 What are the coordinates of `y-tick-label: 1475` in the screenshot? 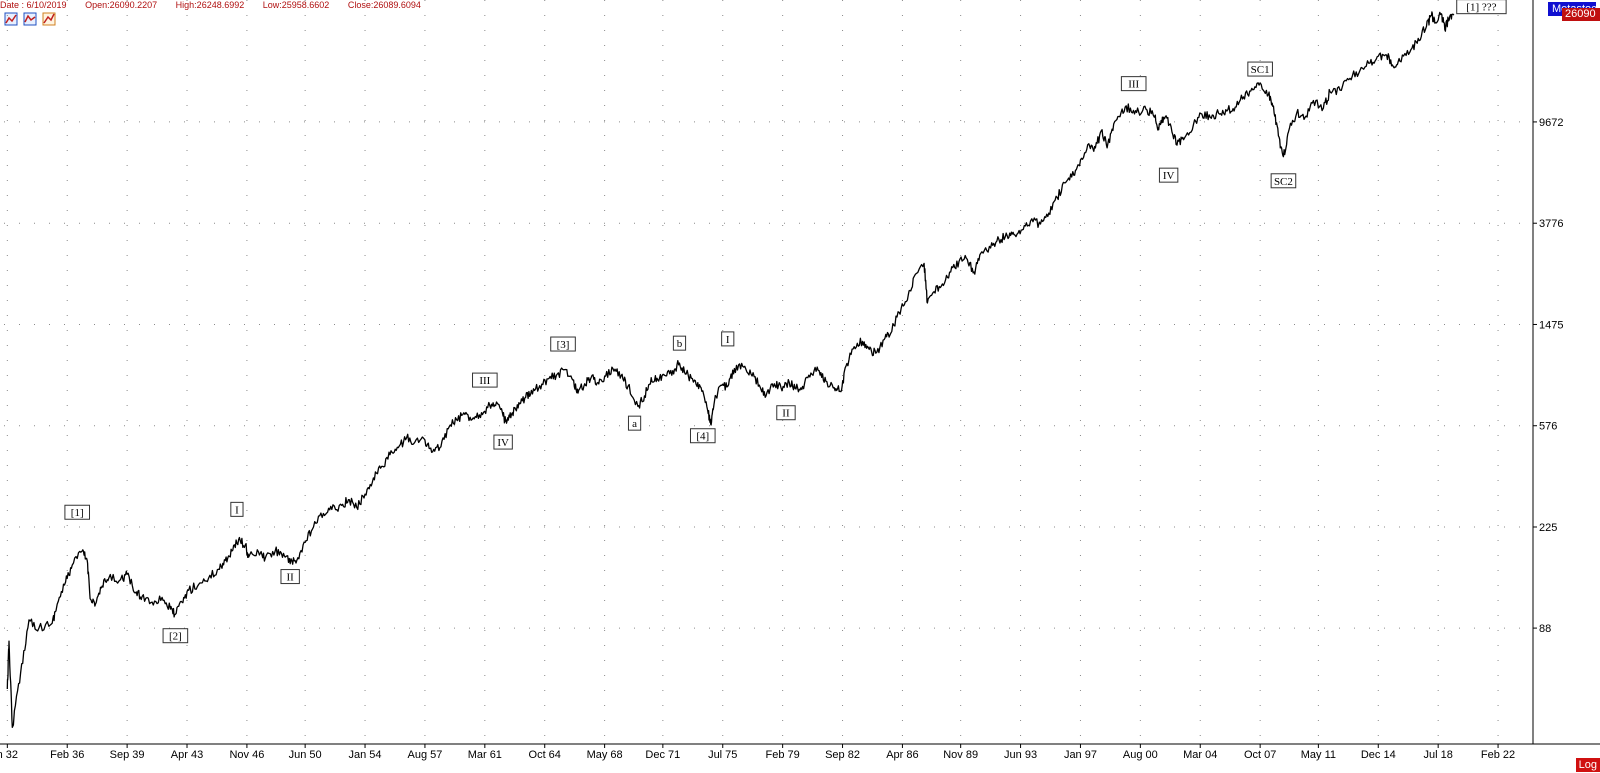 It's located at (1551, 325).